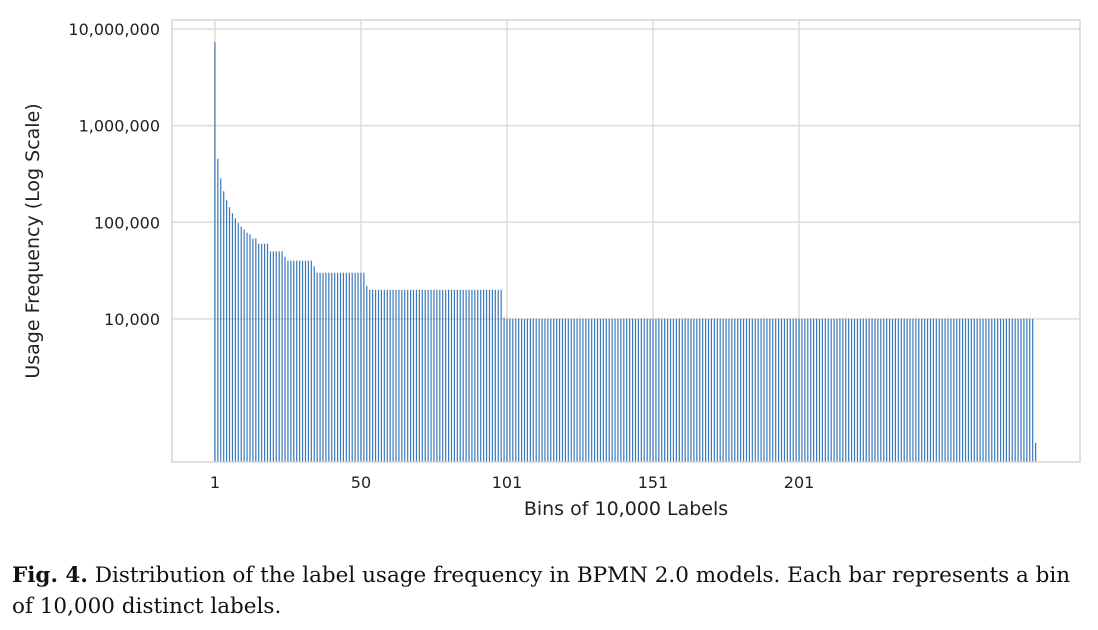 The image size is (1098, 630). I want to click on y-axis-label: Usage Frequency (Log Scale), so click(33, 240).